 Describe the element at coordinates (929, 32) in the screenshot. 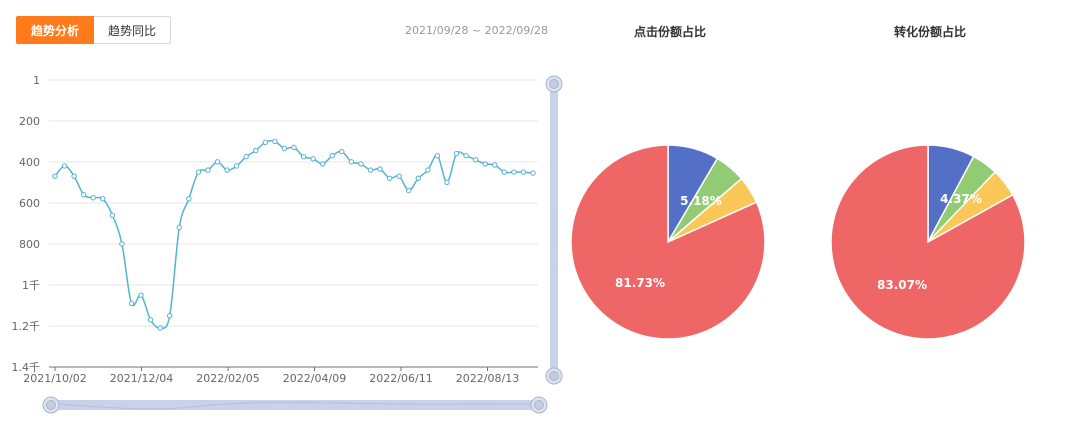

I see `conversion-share-title: 转化份额占比` at that location.